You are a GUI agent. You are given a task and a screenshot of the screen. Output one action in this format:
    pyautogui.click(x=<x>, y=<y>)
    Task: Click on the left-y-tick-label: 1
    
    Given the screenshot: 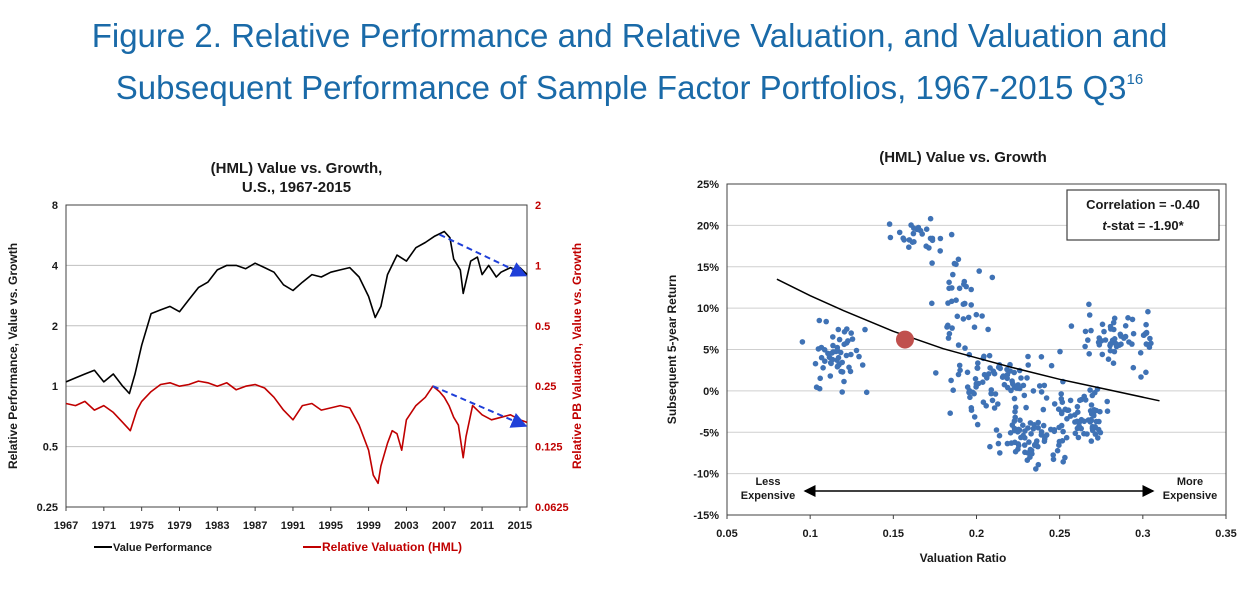 What is the action you would take?
    pyautogui.click(x=55, y=387)
    